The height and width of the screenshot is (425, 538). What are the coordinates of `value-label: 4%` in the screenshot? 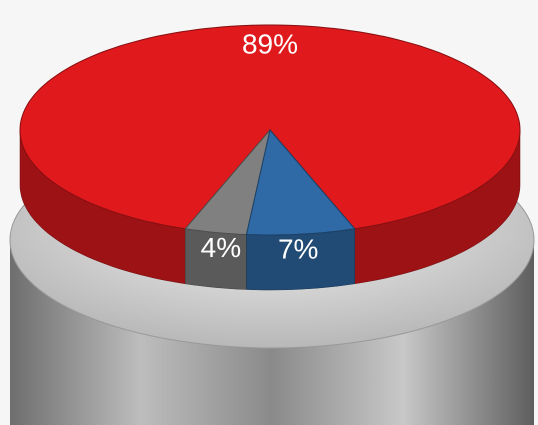 It's located at (221, 247).